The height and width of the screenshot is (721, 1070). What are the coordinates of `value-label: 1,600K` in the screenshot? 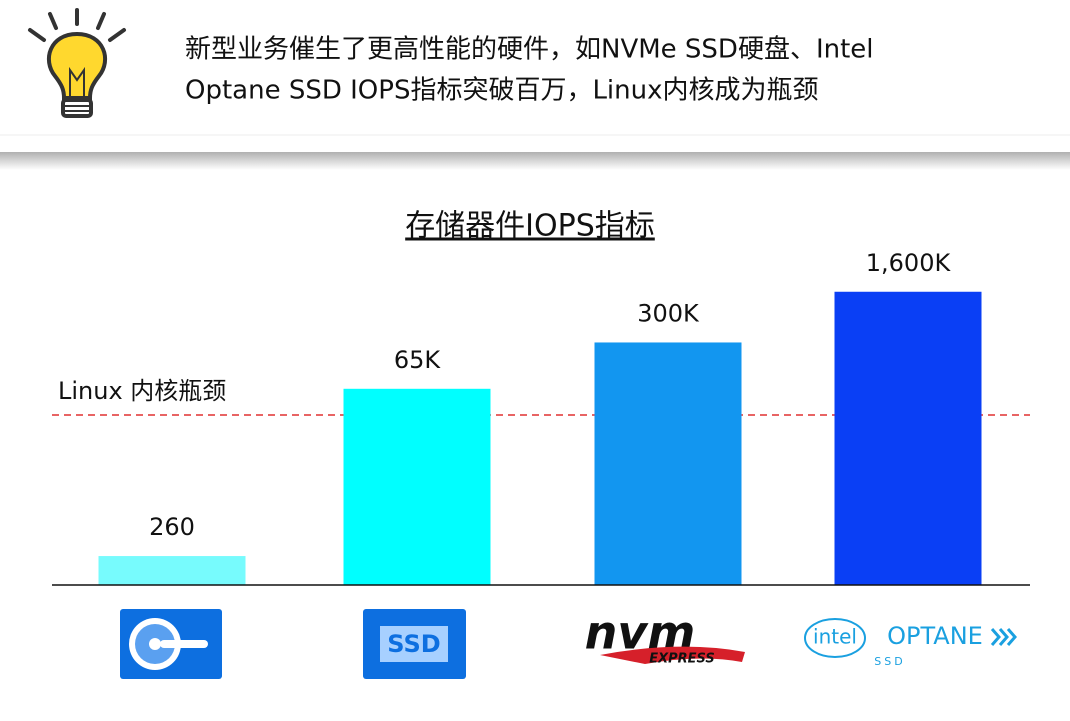 It's located at (909, 263).